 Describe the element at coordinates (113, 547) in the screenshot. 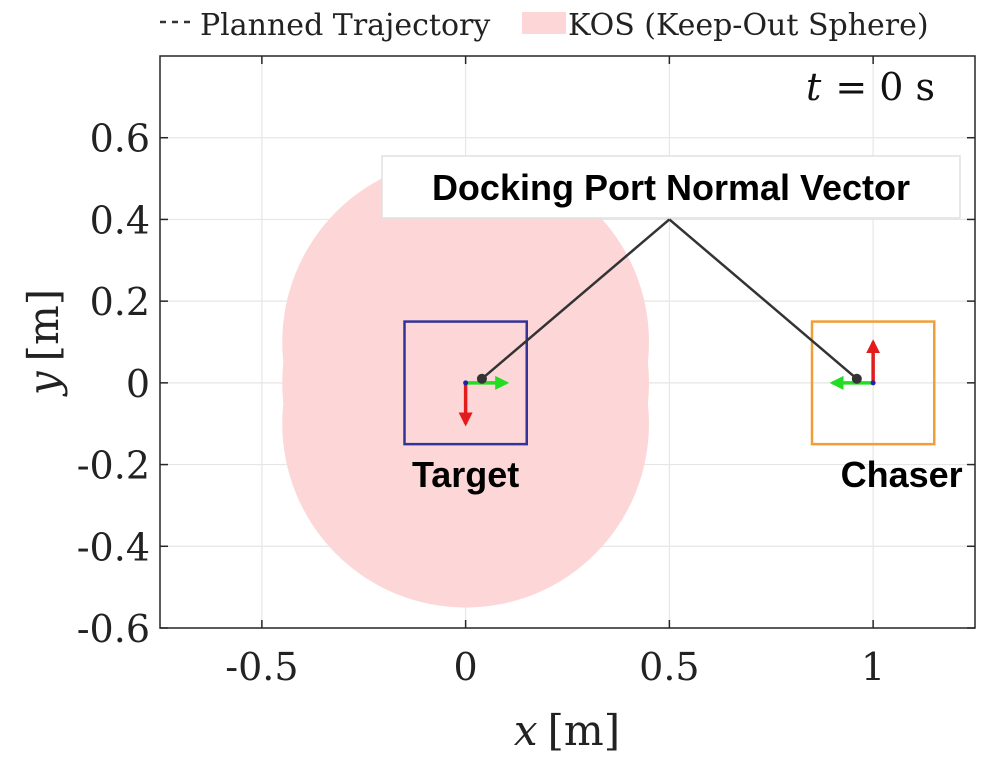

I see `y-tick-label: -0.4` at that location.